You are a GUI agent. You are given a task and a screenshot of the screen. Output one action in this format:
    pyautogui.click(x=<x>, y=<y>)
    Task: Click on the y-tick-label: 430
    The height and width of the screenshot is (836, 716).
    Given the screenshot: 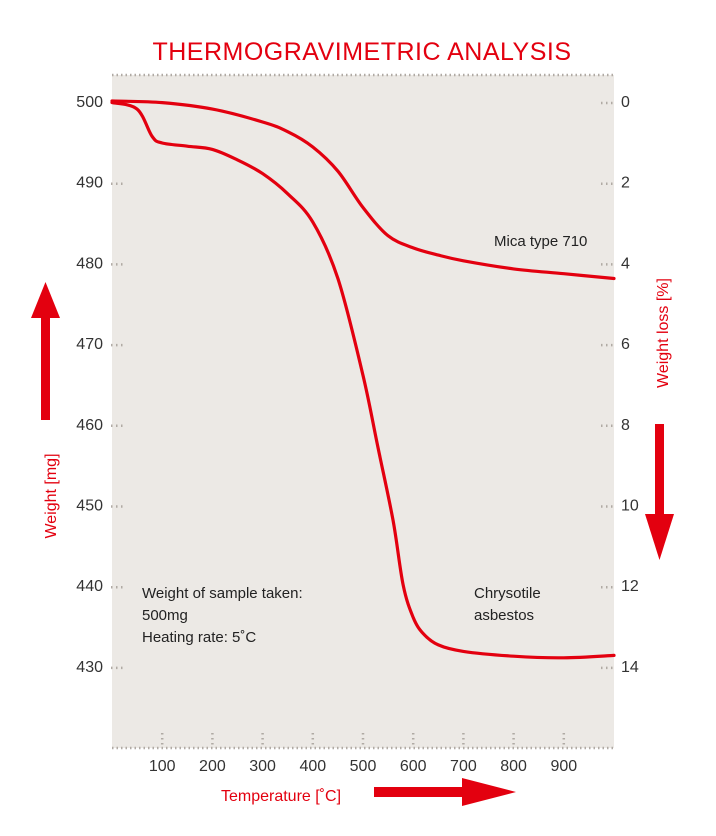 What is the action you would take?
    pyautogui.click(x=89, y=667)
    